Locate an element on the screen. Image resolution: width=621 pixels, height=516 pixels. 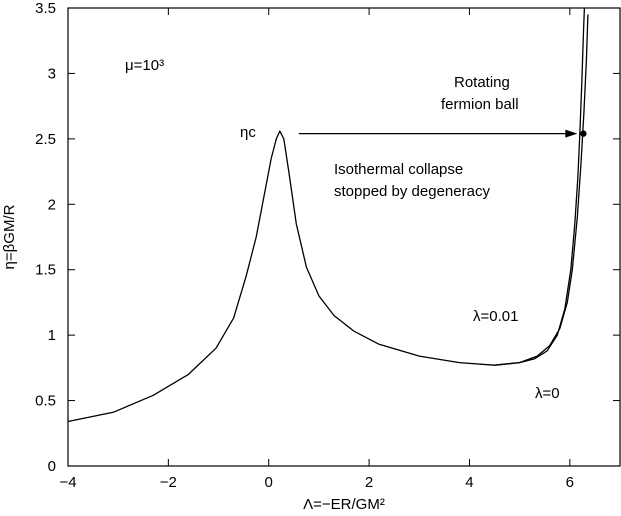
x-tick-label: 2 is located at coordinates (369, 482).